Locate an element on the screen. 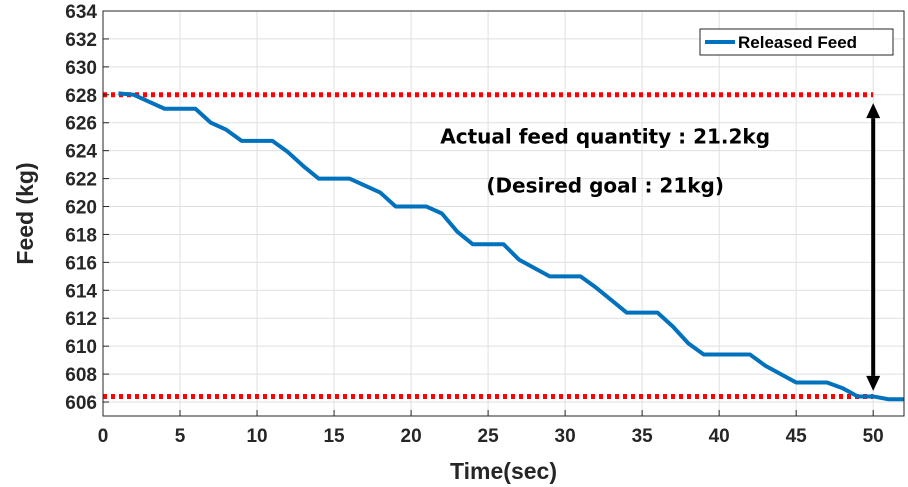 This screenshot has width=908, height=487. y-axis-title: Feed (kg) is located at coordinates (25, 213).